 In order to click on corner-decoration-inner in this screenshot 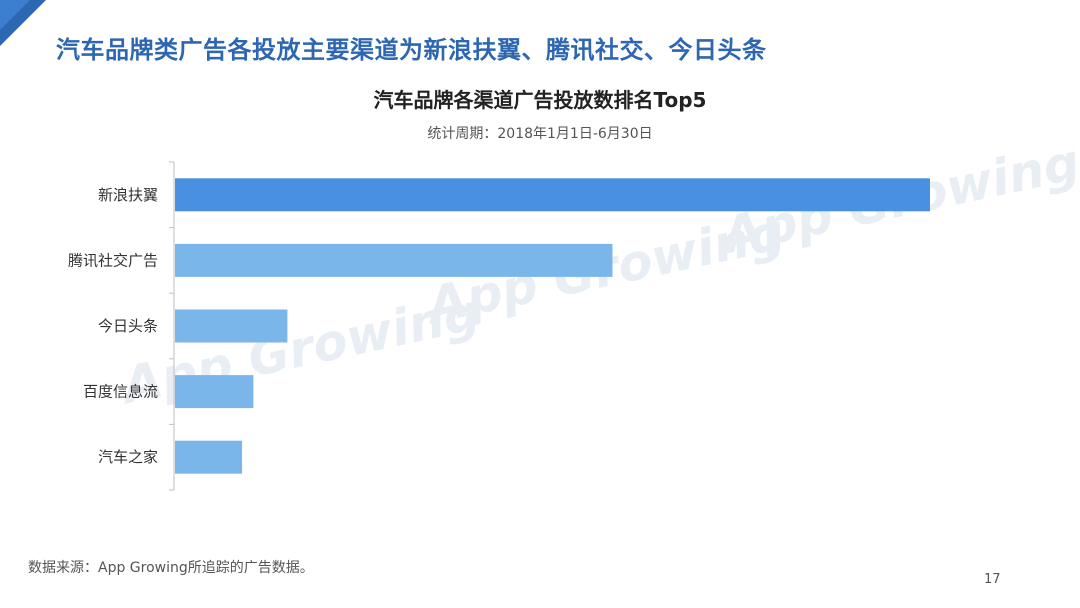, I will do `click(15, 15)`.